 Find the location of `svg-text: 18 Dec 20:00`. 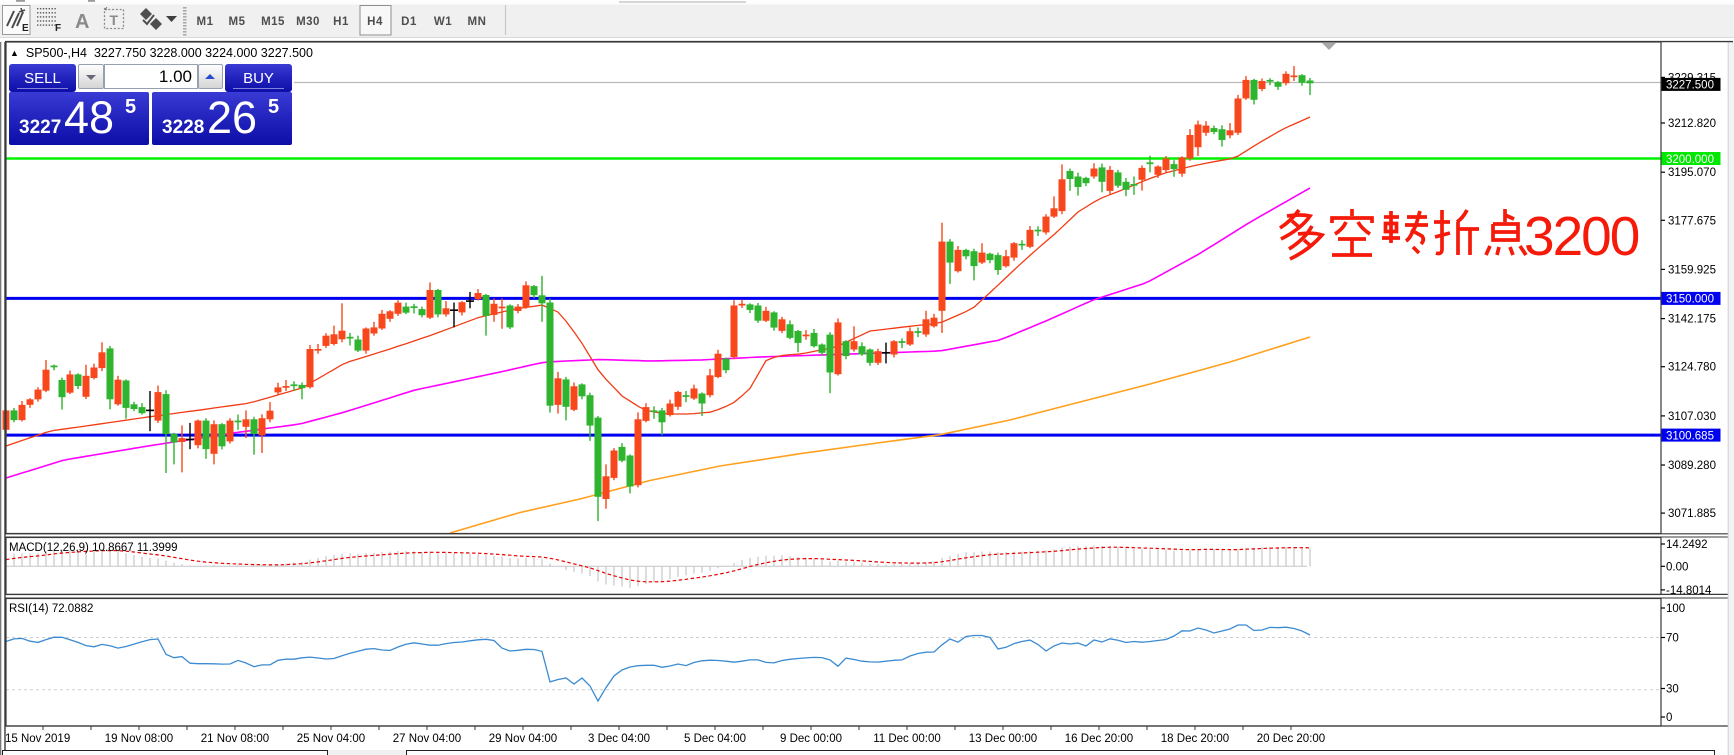

svg-text: 18 Dec 20:00 is located at coordinates (1195, 739).